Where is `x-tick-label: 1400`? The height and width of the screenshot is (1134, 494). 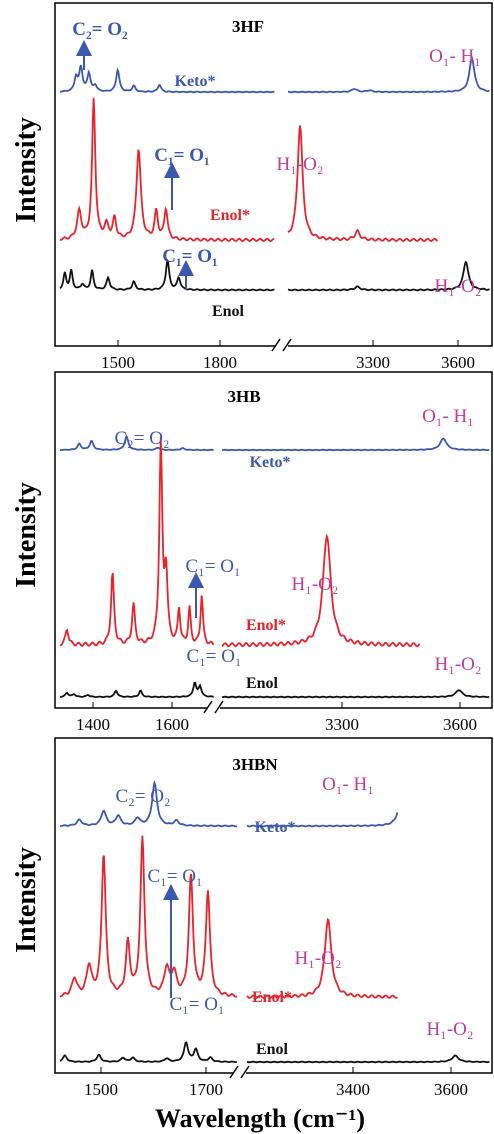 x-tick-label: 1400 is located at coordinates (93, 724).